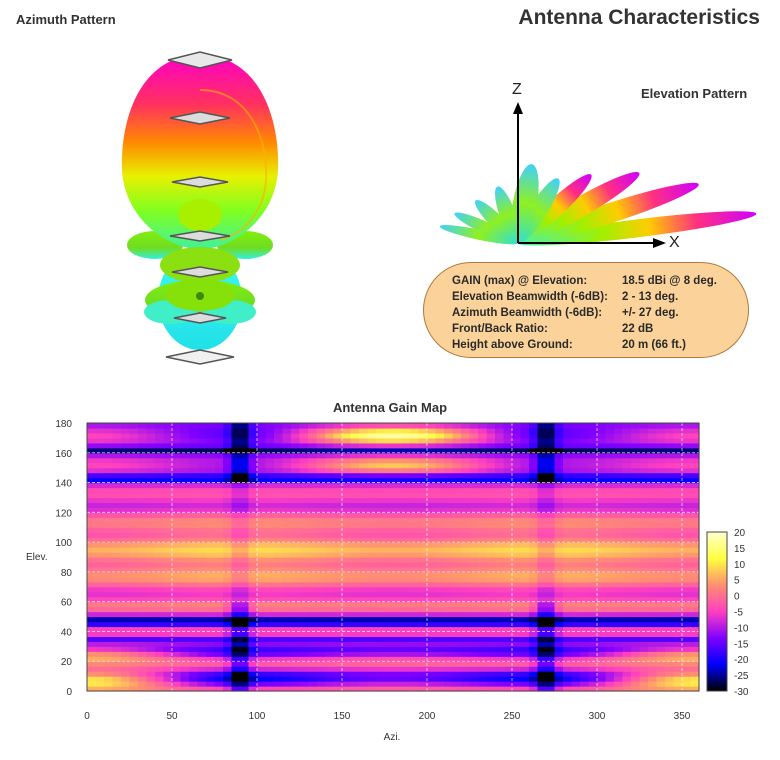 The image size is (780, 760). I want to click on info-value: +/- 27 deg., so click(650, 313).